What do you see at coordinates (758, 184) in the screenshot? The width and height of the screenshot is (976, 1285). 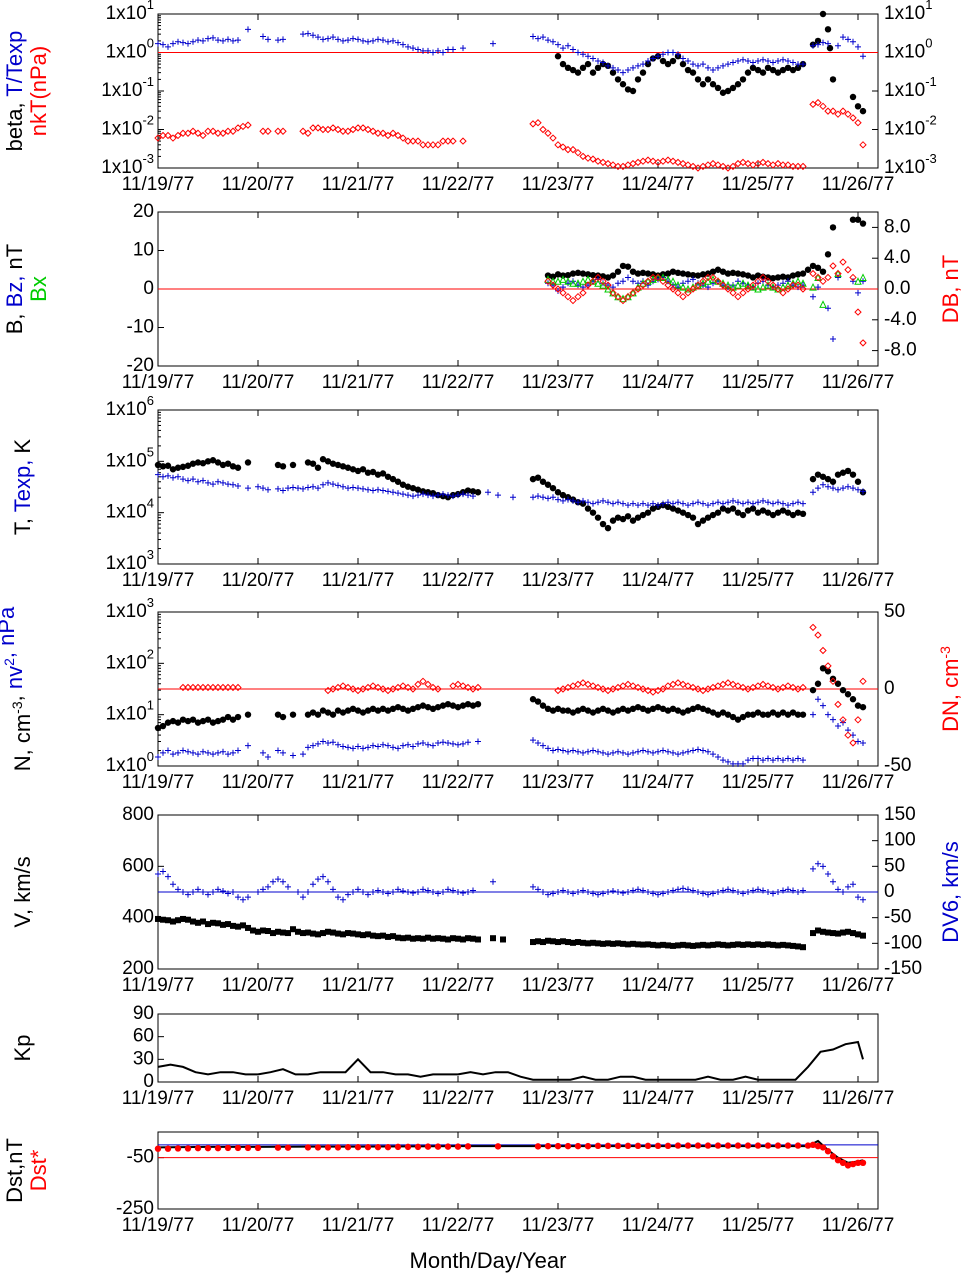 I see `x-tick-label: 11/25/77` at bounding box center [758, 184].